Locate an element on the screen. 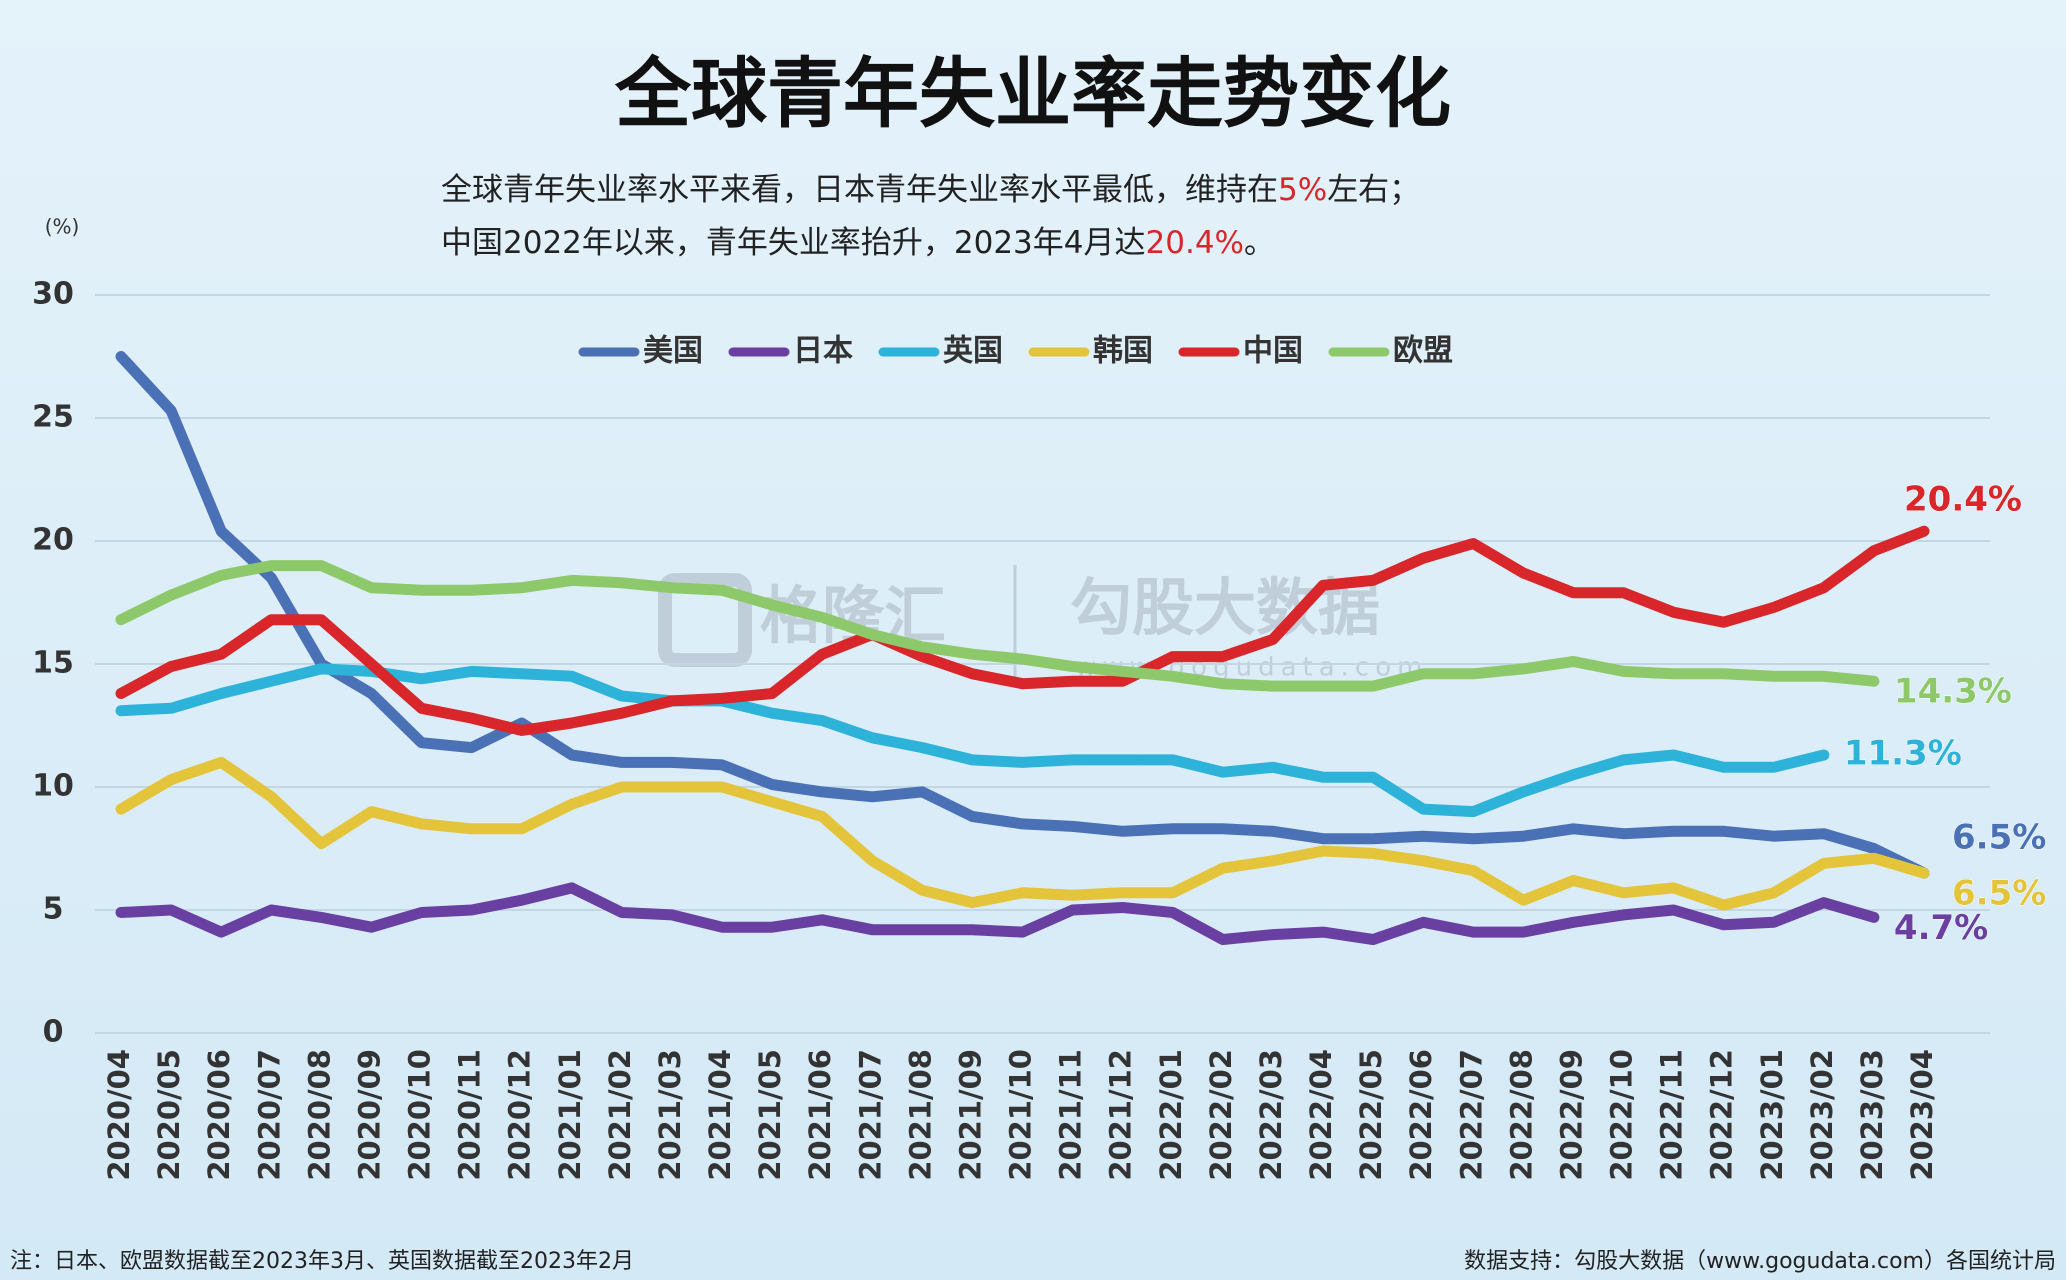 Image resolution: width=2066 pixels, height=1280 pixels. subtitle-segment: 。 is located at coordinates (1259, 243).